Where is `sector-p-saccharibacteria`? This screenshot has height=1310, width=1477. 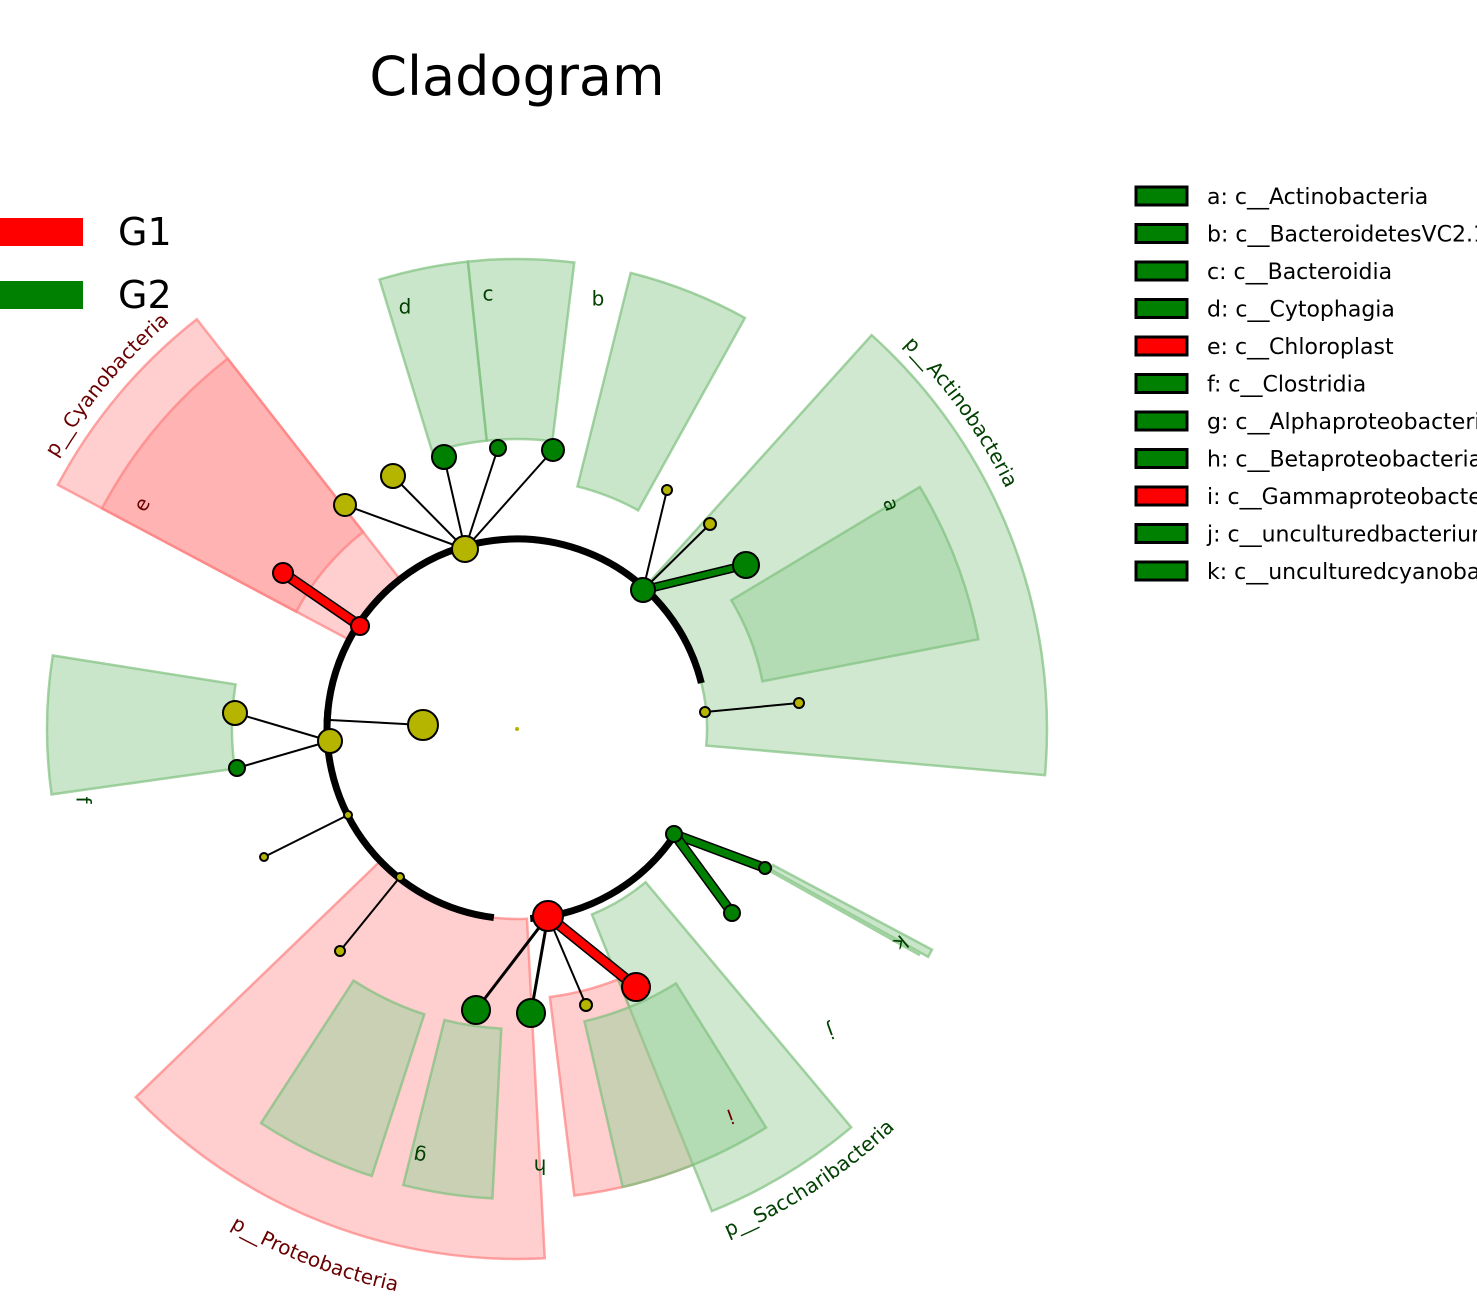 sector-p-saccharibacteria is located at coordinates (722, 1046).